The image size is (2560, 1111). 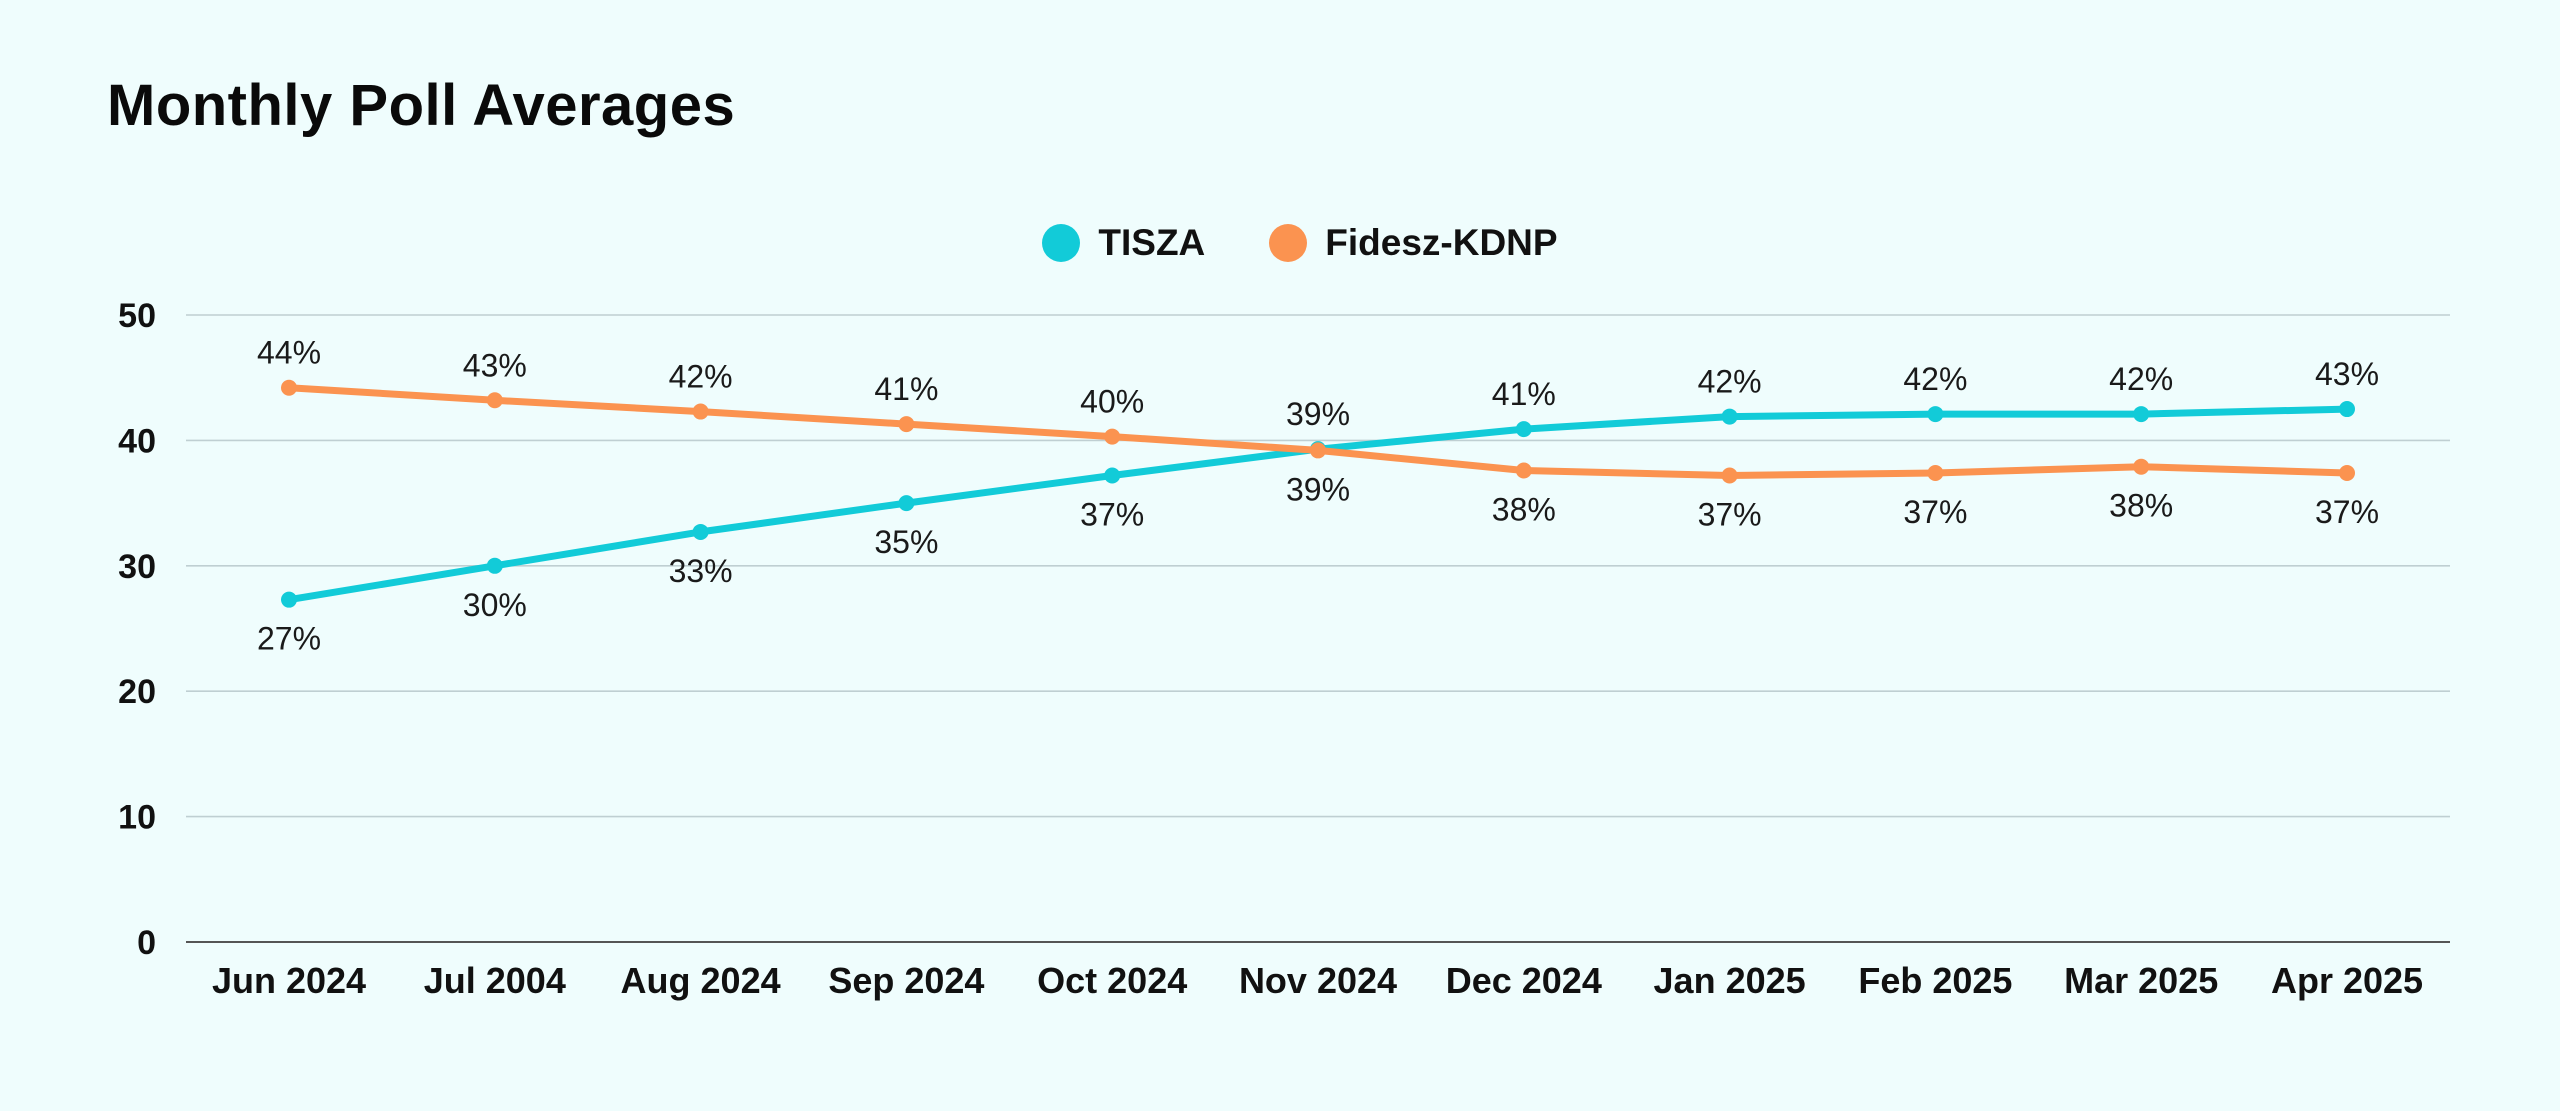 I want to click on x-tick-label: Aug 2024, so click(x=701, y=980).